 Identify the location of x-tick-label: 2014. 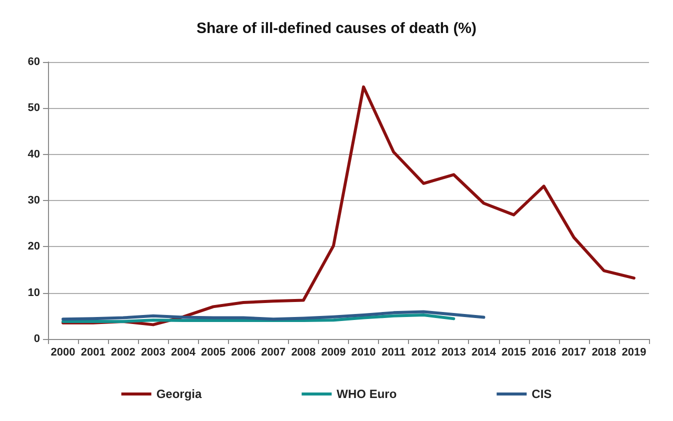
(484, 352).